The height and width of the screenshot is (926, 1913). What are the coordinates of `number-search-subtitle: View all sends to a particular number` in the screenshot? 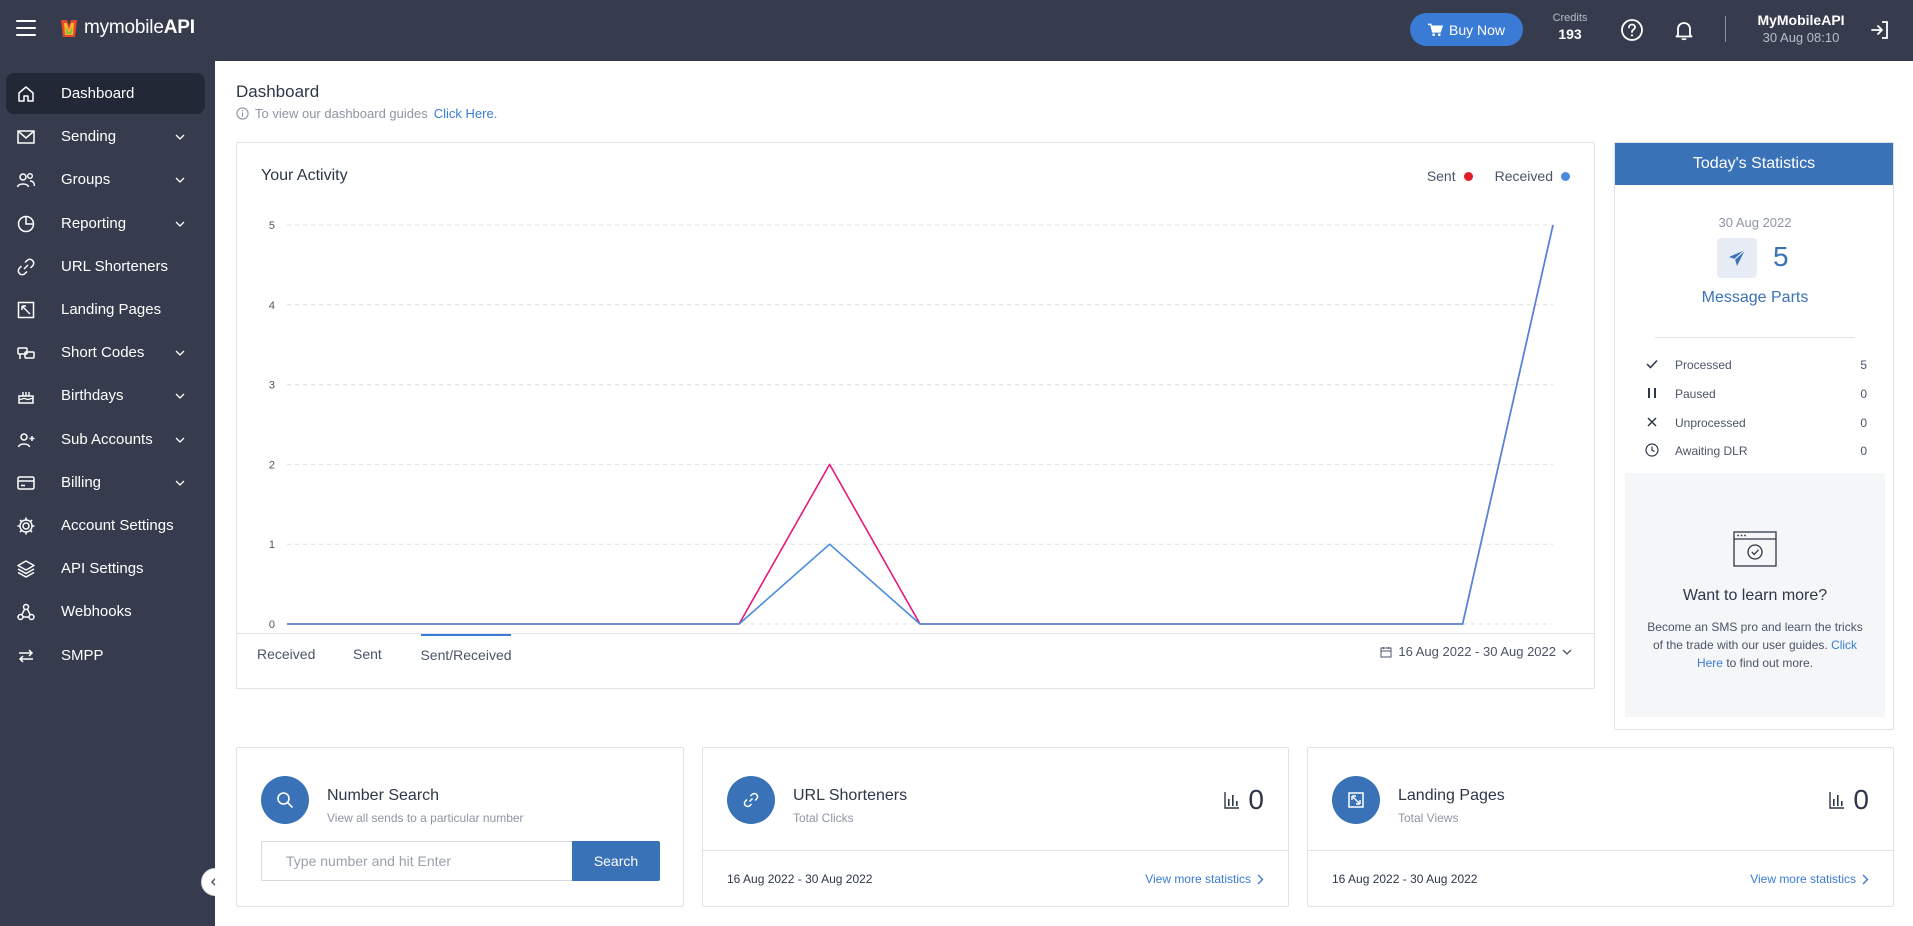 It's located at (425, 818).